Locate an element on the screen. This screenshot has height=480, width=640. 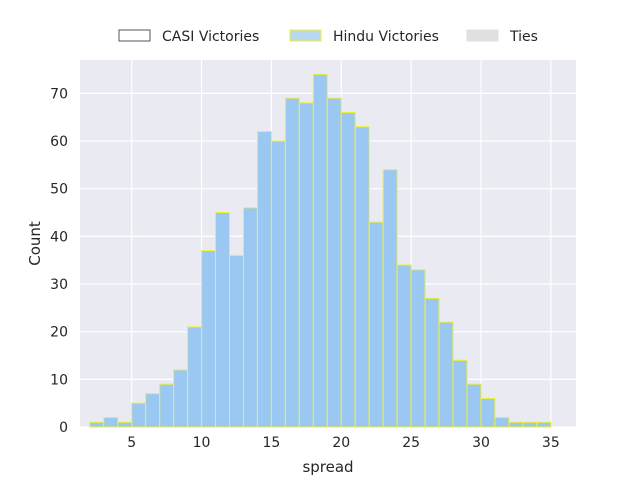
x-tick-label: 15 is located at coordinates (272, 443).